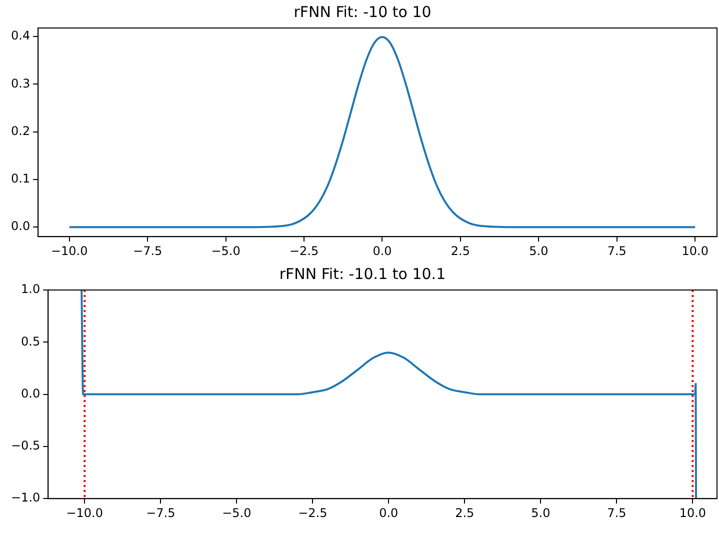 Image resolution: width=719 pixels, height=534 pixels. I want to click on y-tick-label: −0.5, so click(25, 445).